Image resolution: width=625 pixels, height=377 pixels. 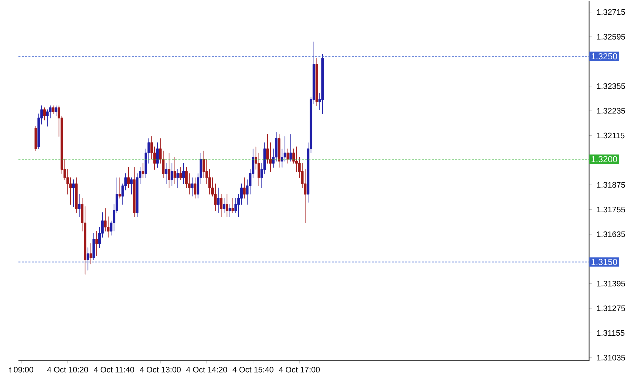 What do you see at coordinates (611, 235) in the screenshot?
I see `y-tick-label: 1.31635` at bounding box center [611, 235].